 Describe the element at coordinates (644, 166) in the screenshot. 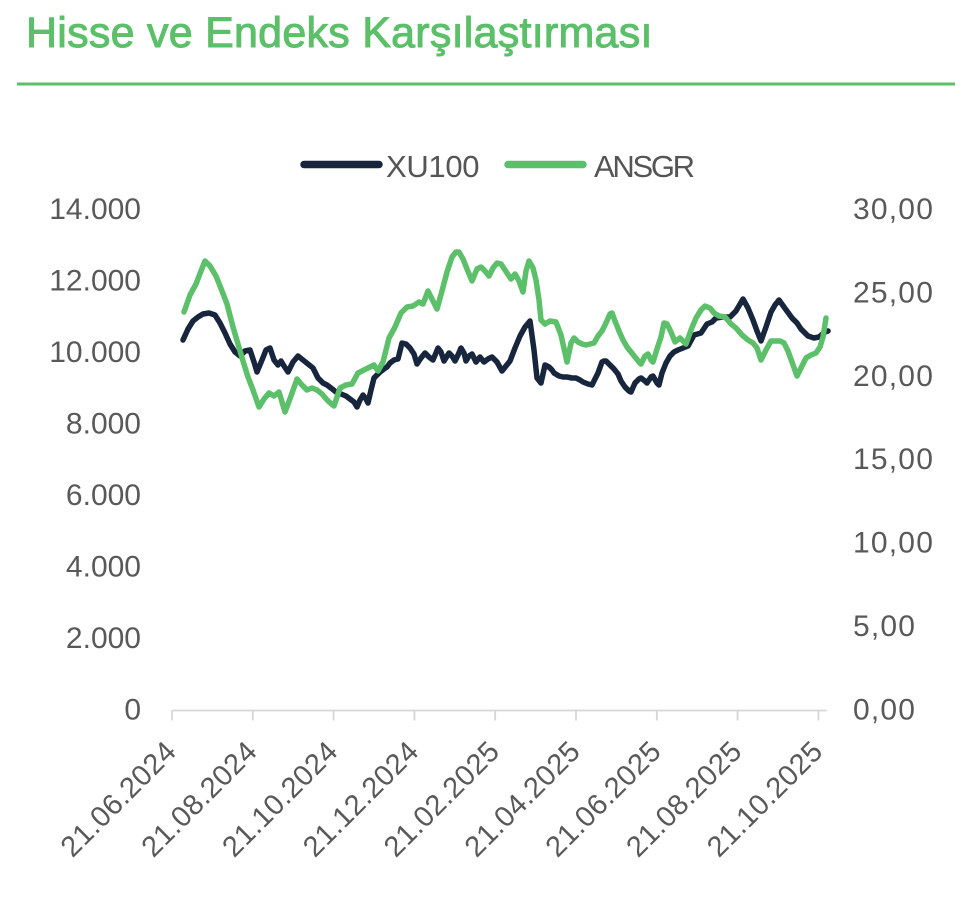

I see `svg-text: ANSGR` at that location.